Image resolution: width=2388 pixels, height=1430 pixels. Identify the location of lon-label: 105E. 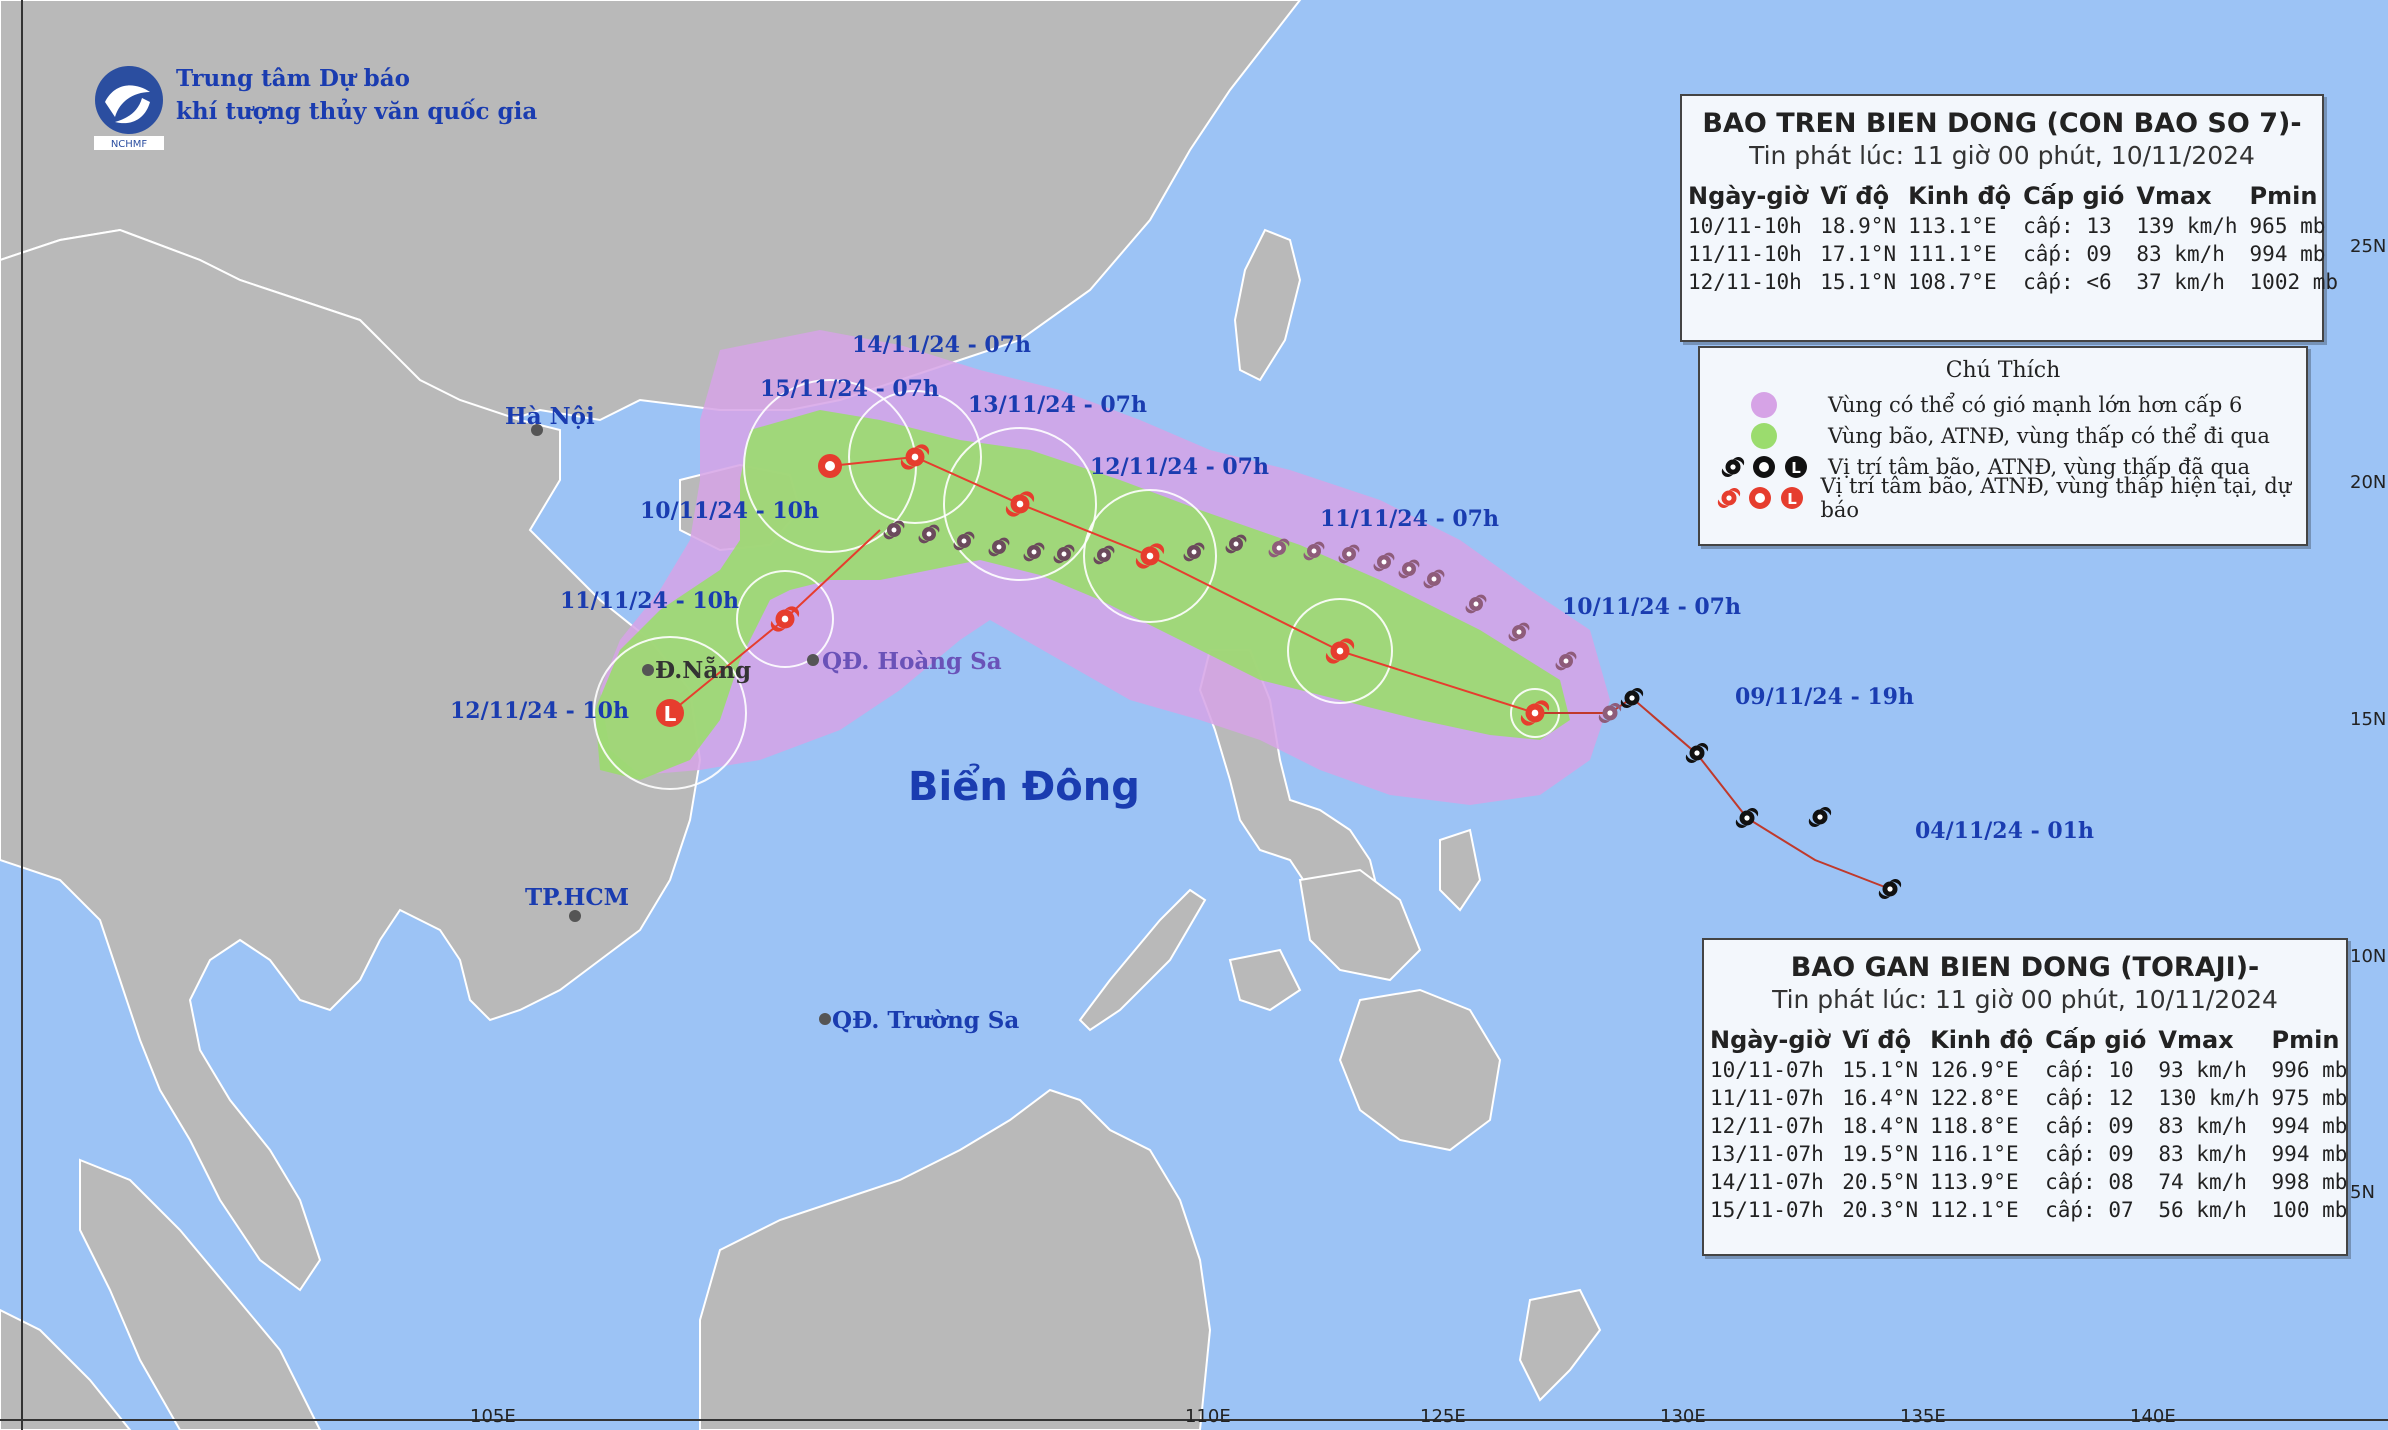
(493, 1416).